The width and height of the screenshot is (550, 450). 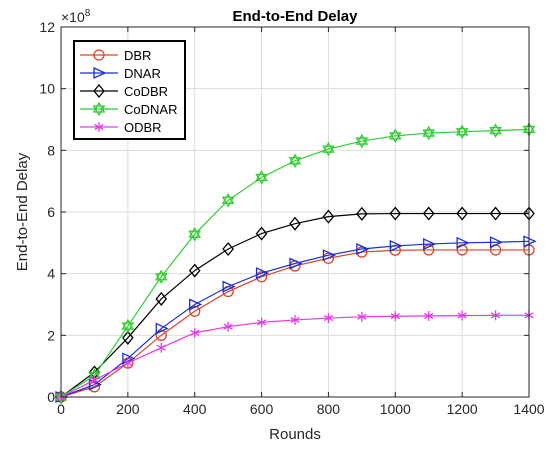 I want to click on y-tick-label: 2, so click(x=51, y=335).